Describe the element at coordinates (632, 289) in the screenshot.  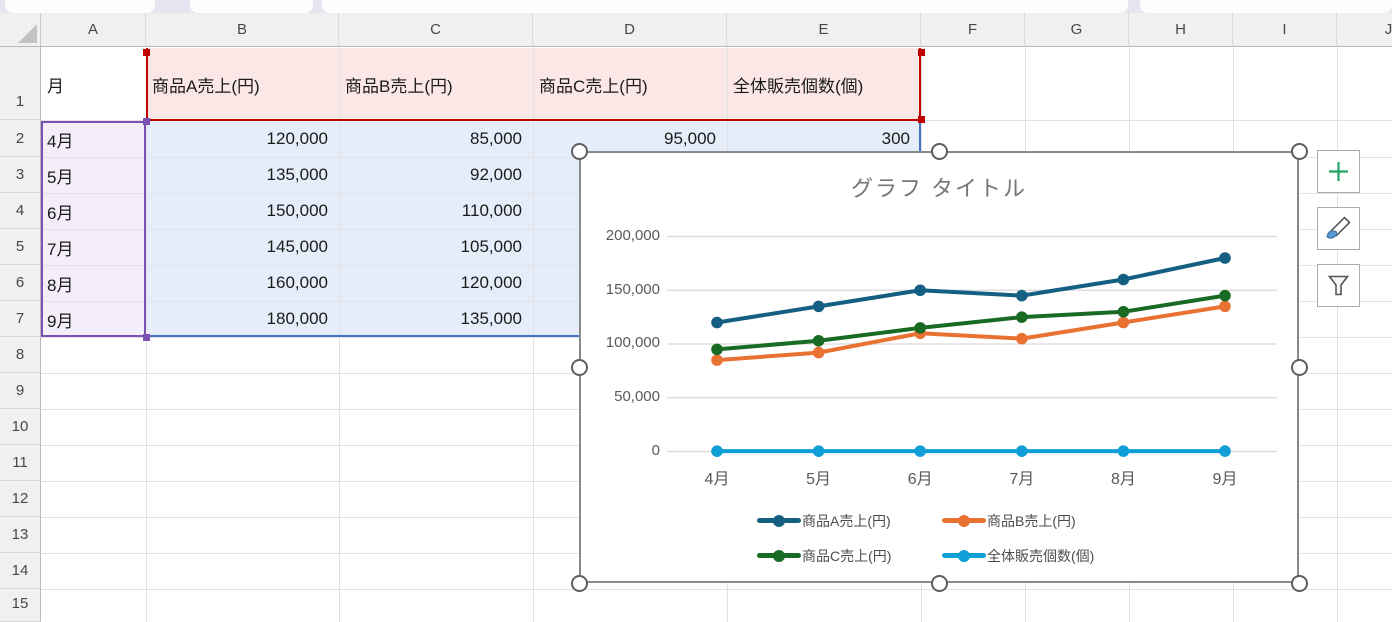
I see `y-axis-tick: 150,000` at that location.